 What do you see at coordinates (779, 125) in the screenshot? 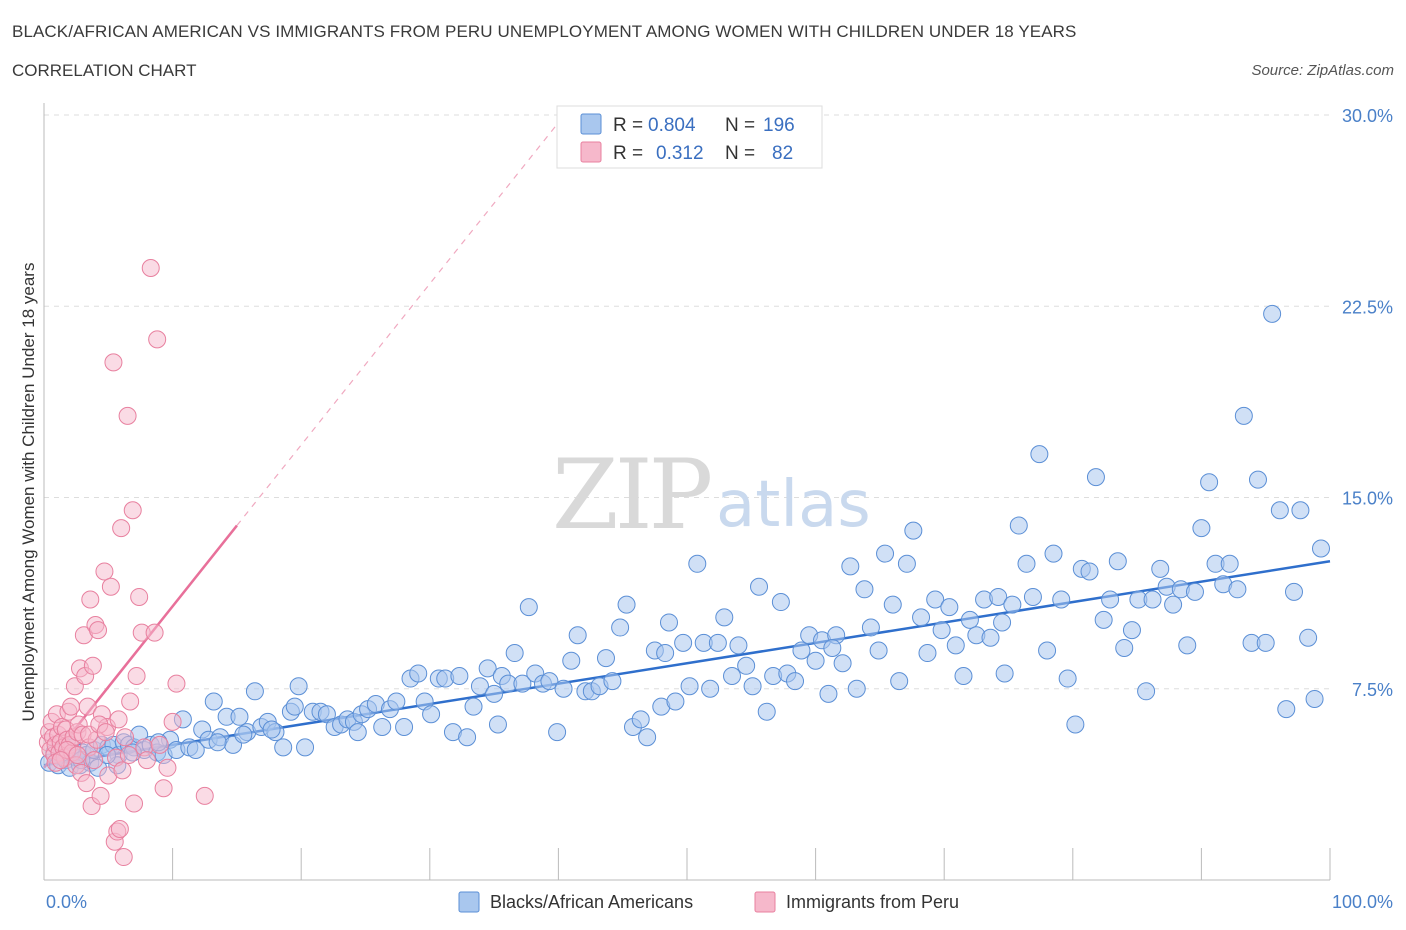
I see `legend-n-value-blacks: 196` at bounding box center [779, 125].